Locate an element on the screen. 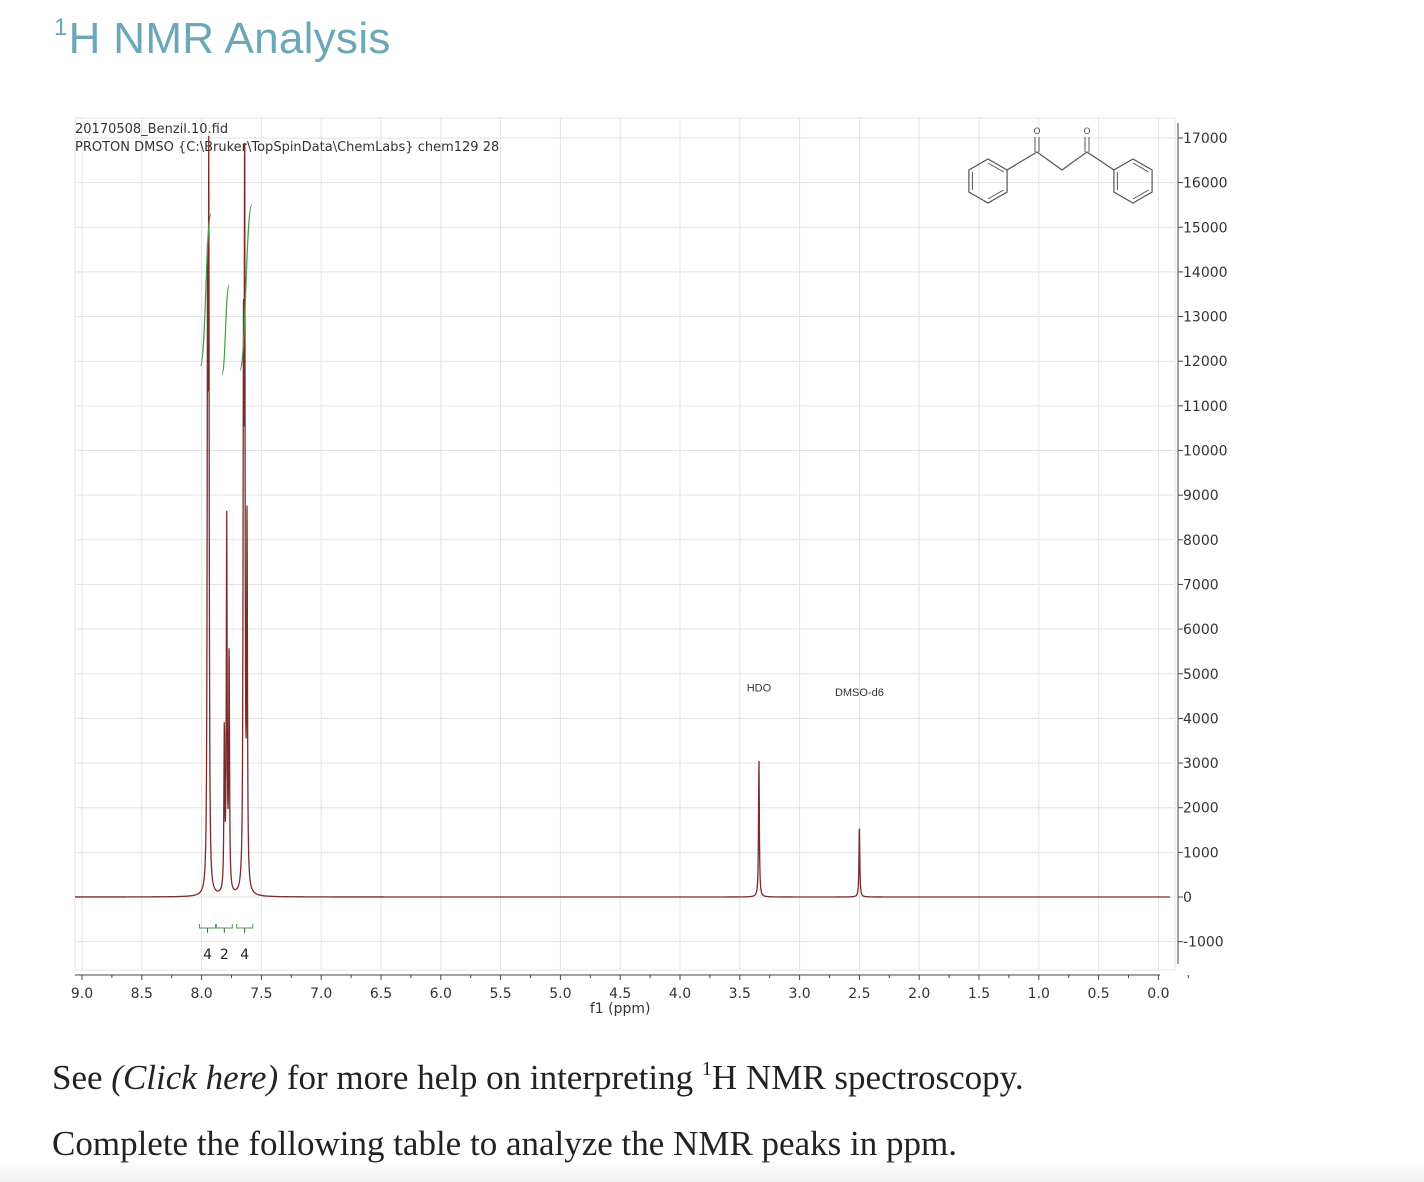  x-tick-label: 1.5 is located at coordinates (979, 994).